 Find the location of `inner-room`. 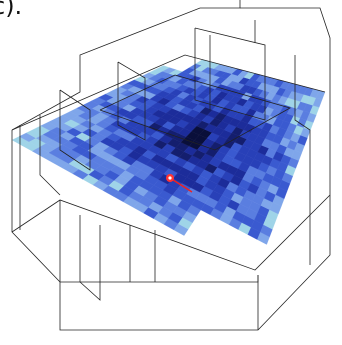

inner-room is located at coordinates (195, 112).